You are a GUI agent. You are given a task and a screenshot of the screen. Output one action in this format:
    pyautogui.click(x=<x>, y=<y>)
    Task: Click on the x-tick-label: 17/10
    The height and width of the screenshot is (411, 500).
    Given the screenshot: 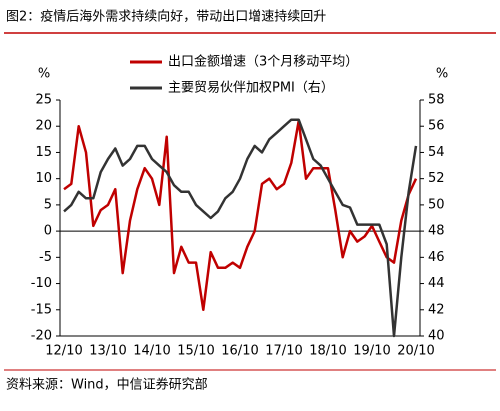 What is the action you would take?
    pyautogui.click(x=283, y=351)
    